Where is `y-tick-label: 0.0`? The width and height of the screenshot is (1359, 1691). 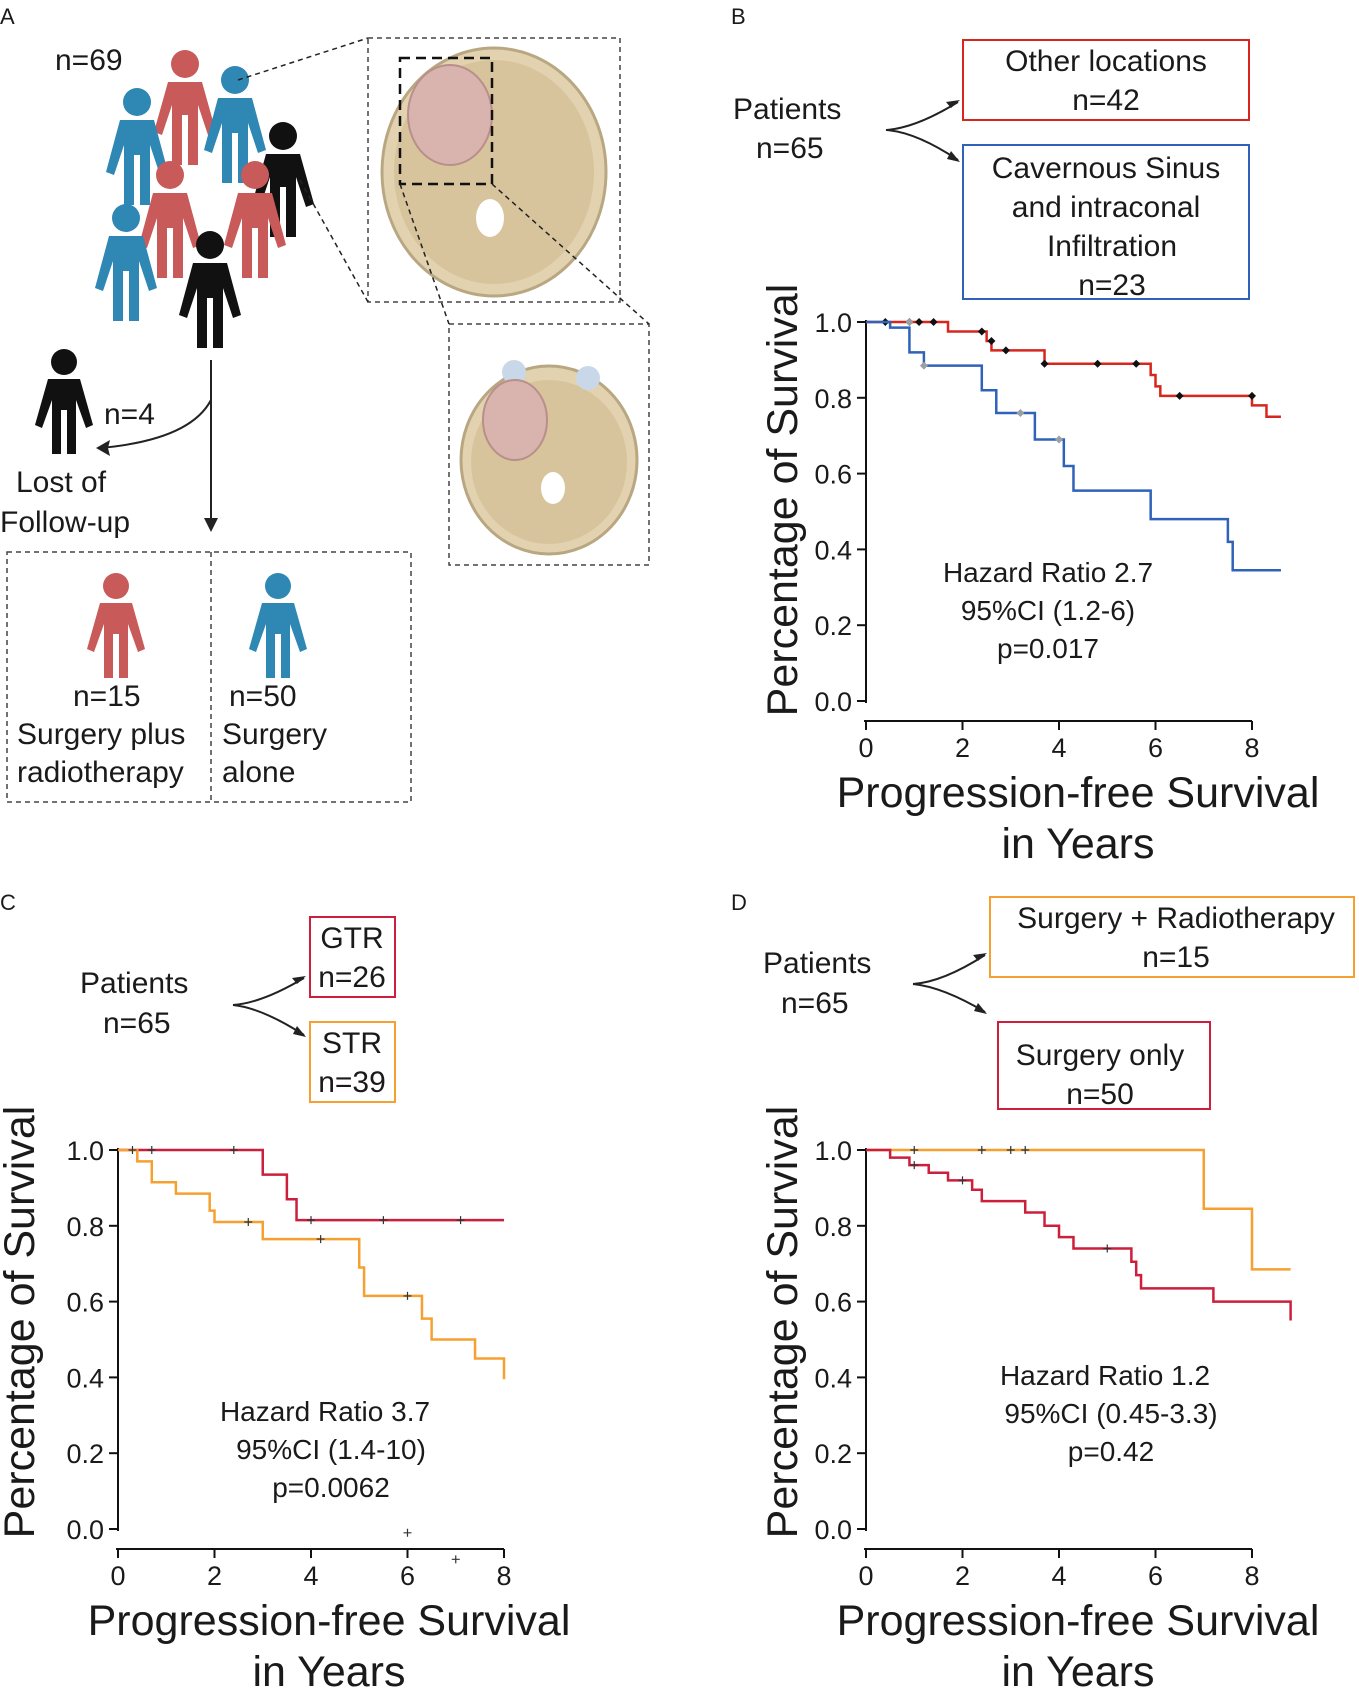 y-tick-label: 0.0 is located at coordinates (833, 1530).